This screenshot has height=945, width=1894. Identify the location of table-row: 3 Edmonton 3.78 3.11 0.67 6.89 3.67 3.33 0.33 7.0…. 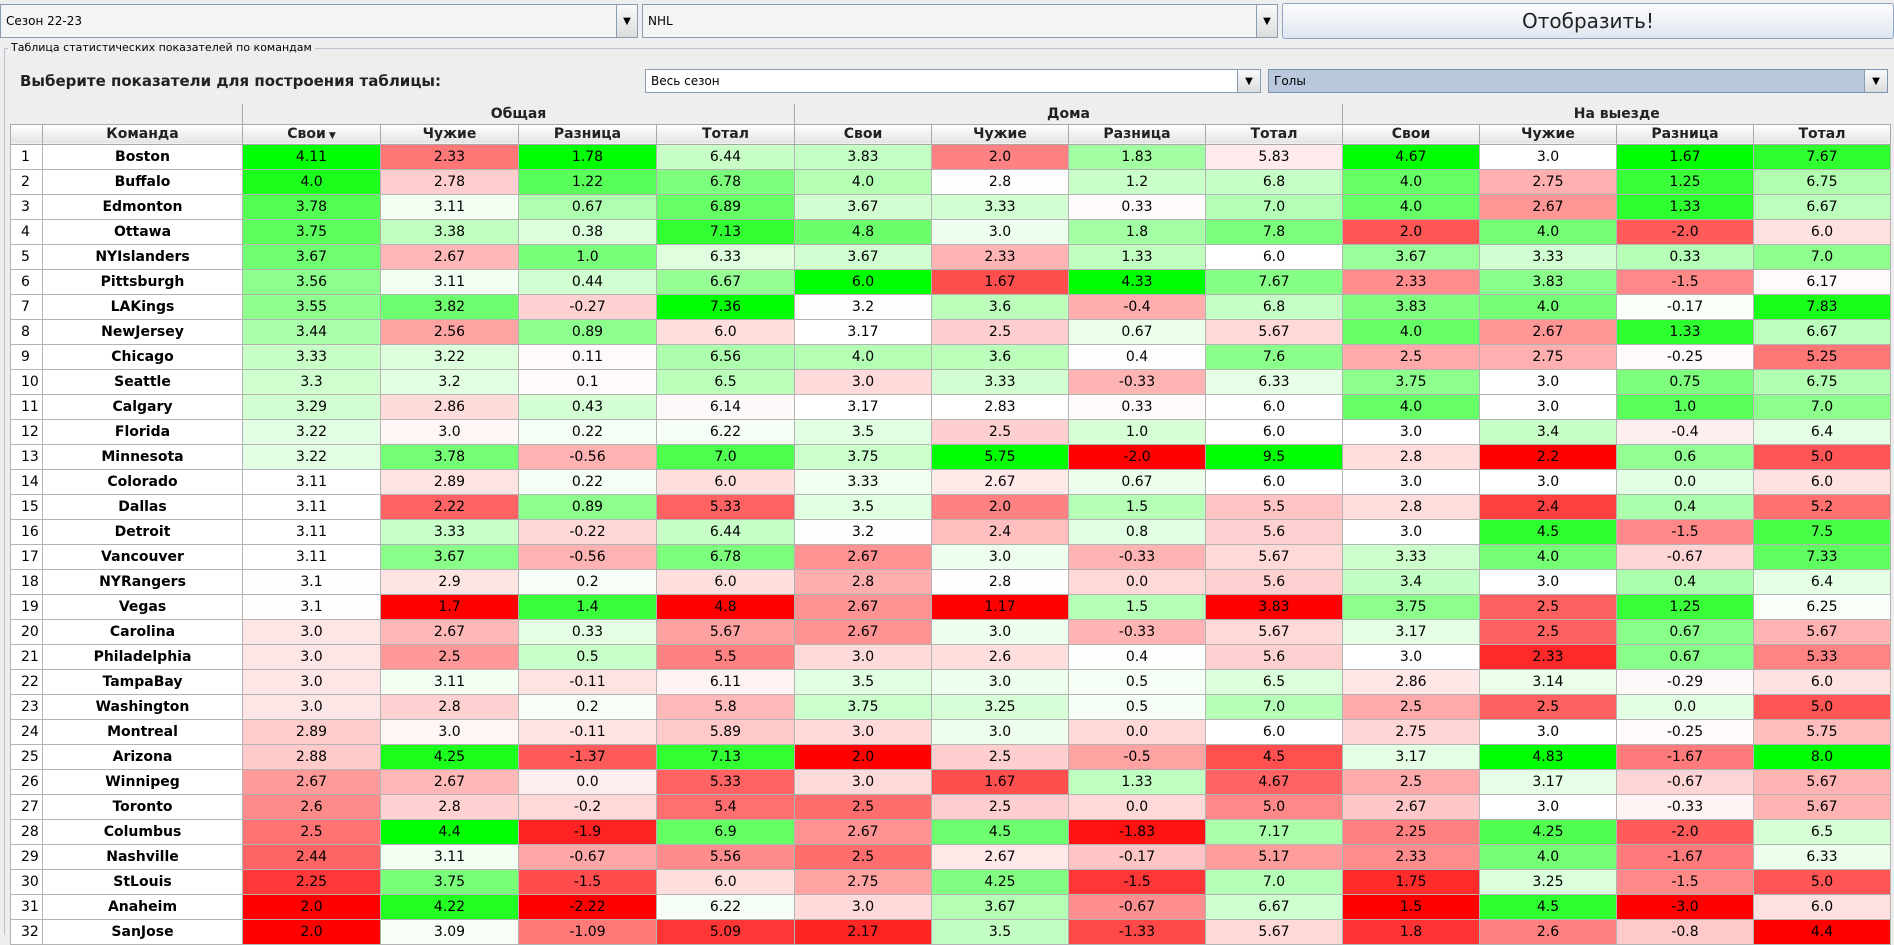
(950, 206).